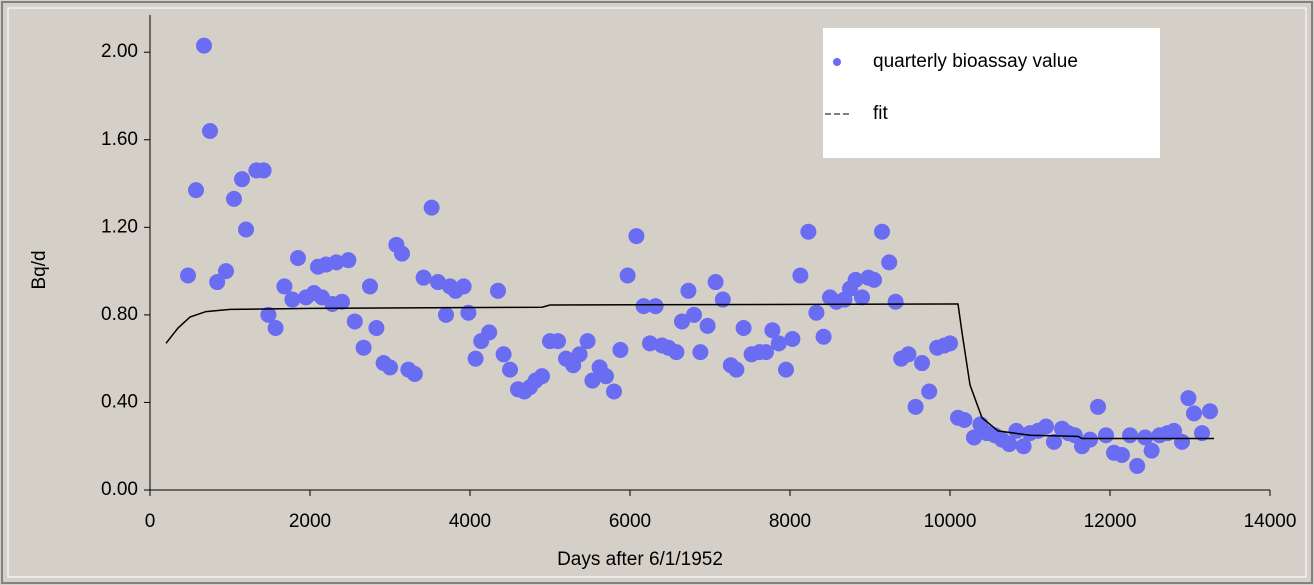 This screenshot has width=1314, height=585. What do you see at coordinates (119, 401) in the screenshot?
I see `y-tick-label: 0.40` at bounding box center [119, 401].